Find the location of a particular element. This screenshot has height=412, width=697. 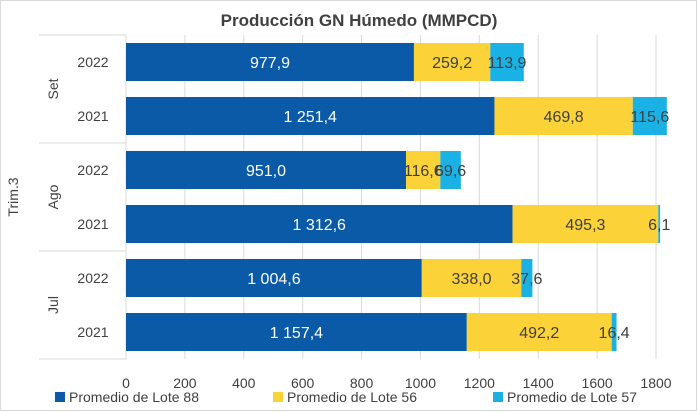

data-label: 1 251,4 is located at coordinates (310, 117).